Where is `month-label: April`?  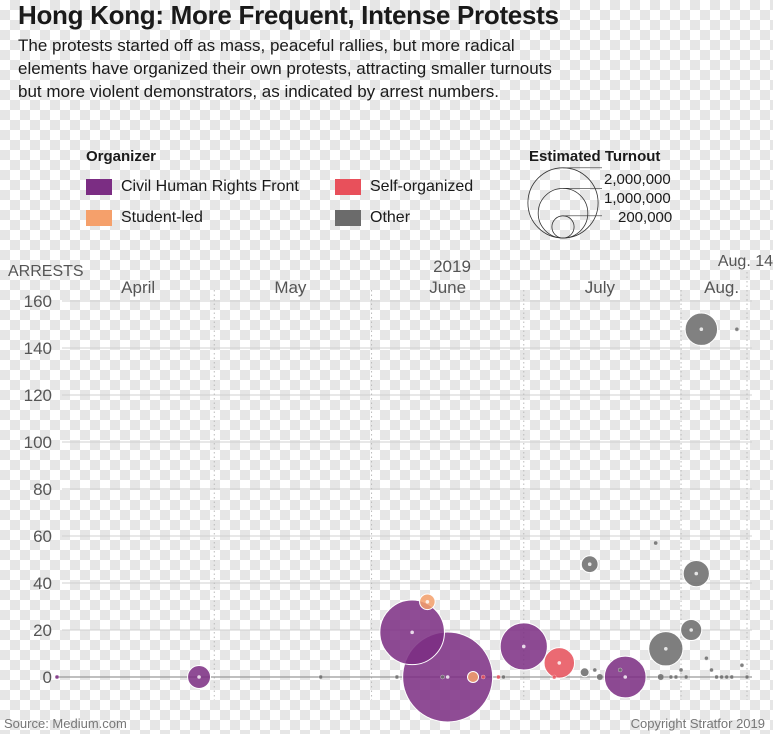 month-label: April is located at coordinates (138, 287).